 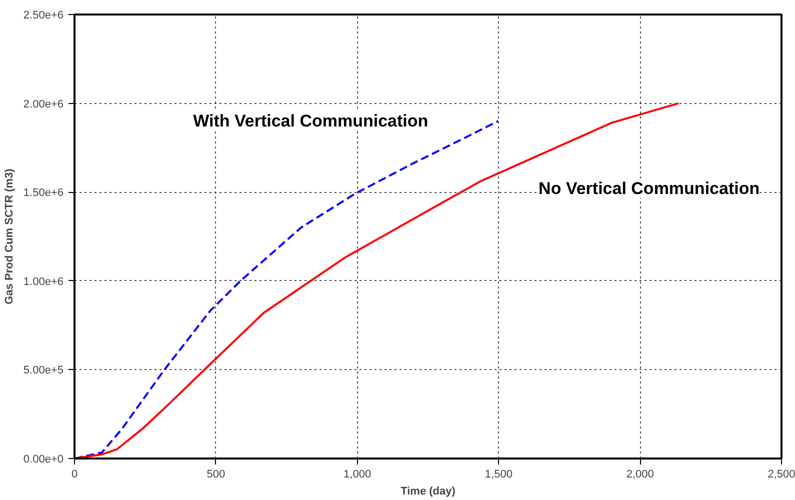 What do you see at coordinates (781, 474) in the screenshot?
I see `x-tick-label: 2,500` at bounding box center [781, 474].